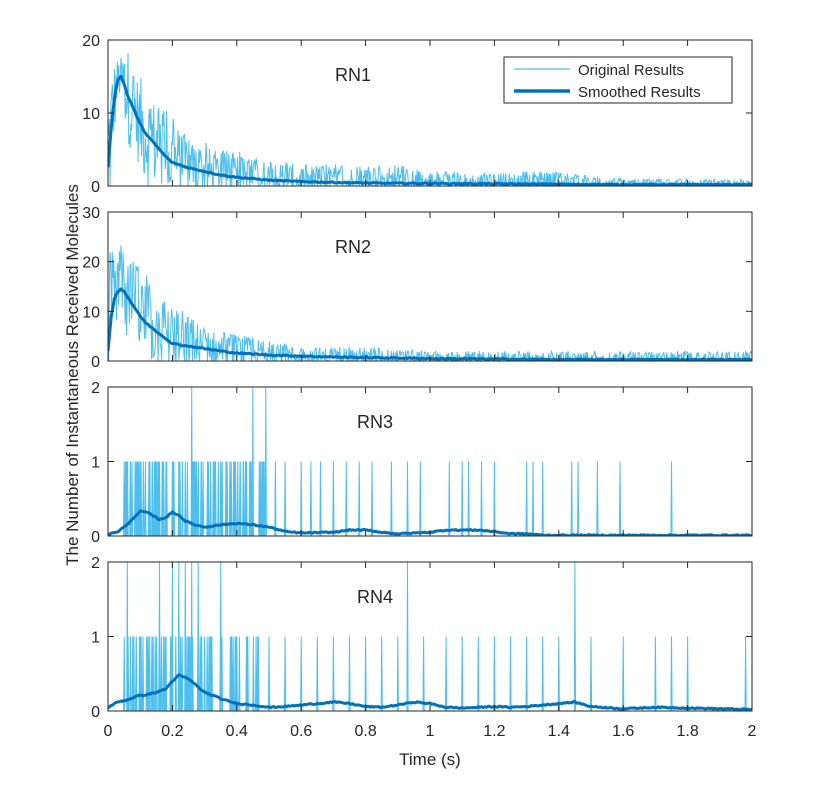 The height and width of the screenshot is (799, 830). I want to click on legend-smoothed-label: Smoothed Results, so click(639, 92).